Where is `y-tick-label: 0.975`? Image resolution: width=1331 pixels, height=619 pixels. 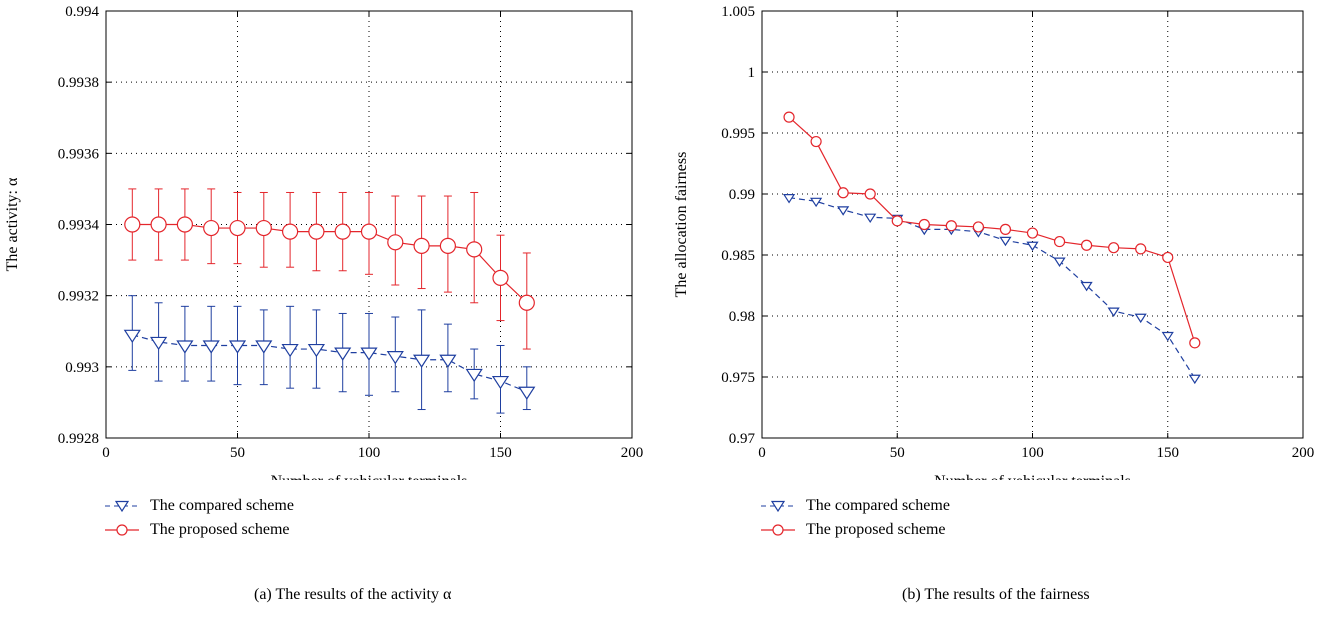 y-tick-label: 0.975 is located at coordinates (738, 378).